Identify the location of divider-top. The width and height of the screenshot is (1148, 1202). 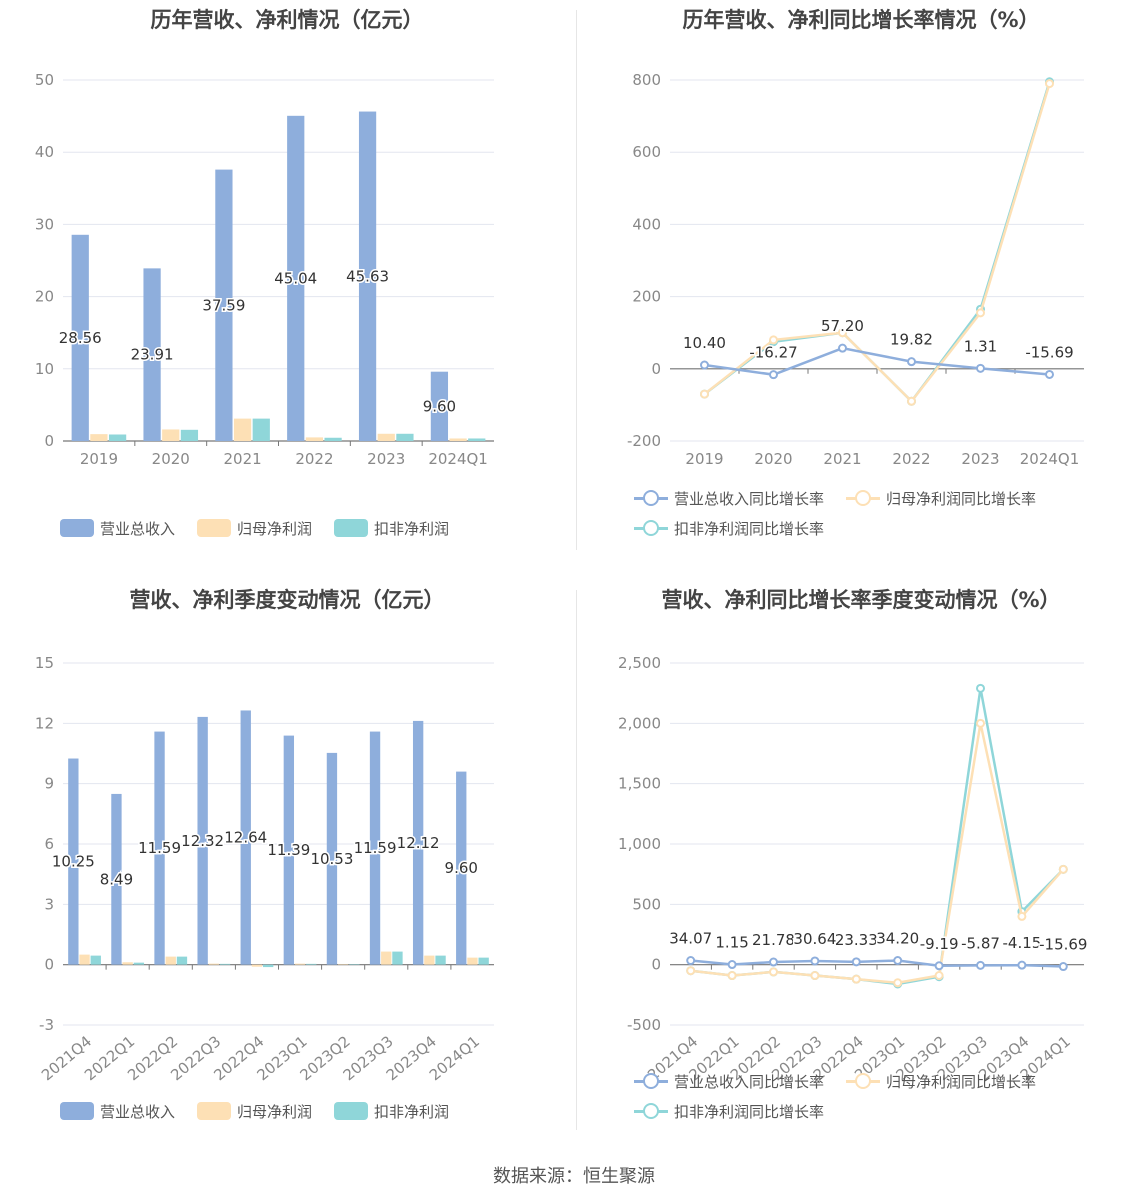
(576, 280).